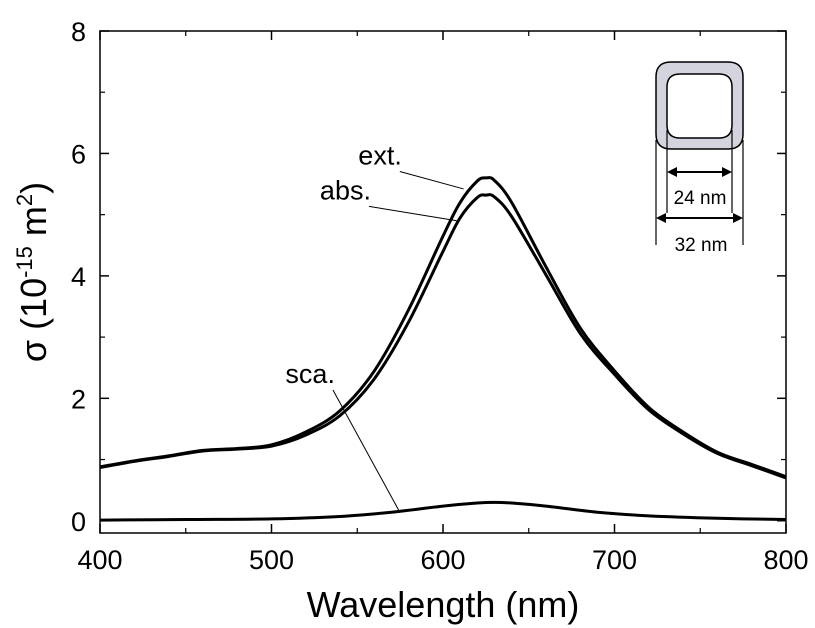 The height and width of the screenshot is (628, 815). Describe the element at coordinates (699, 105) in the screenshot. I see `nanobox-shell` at that location.